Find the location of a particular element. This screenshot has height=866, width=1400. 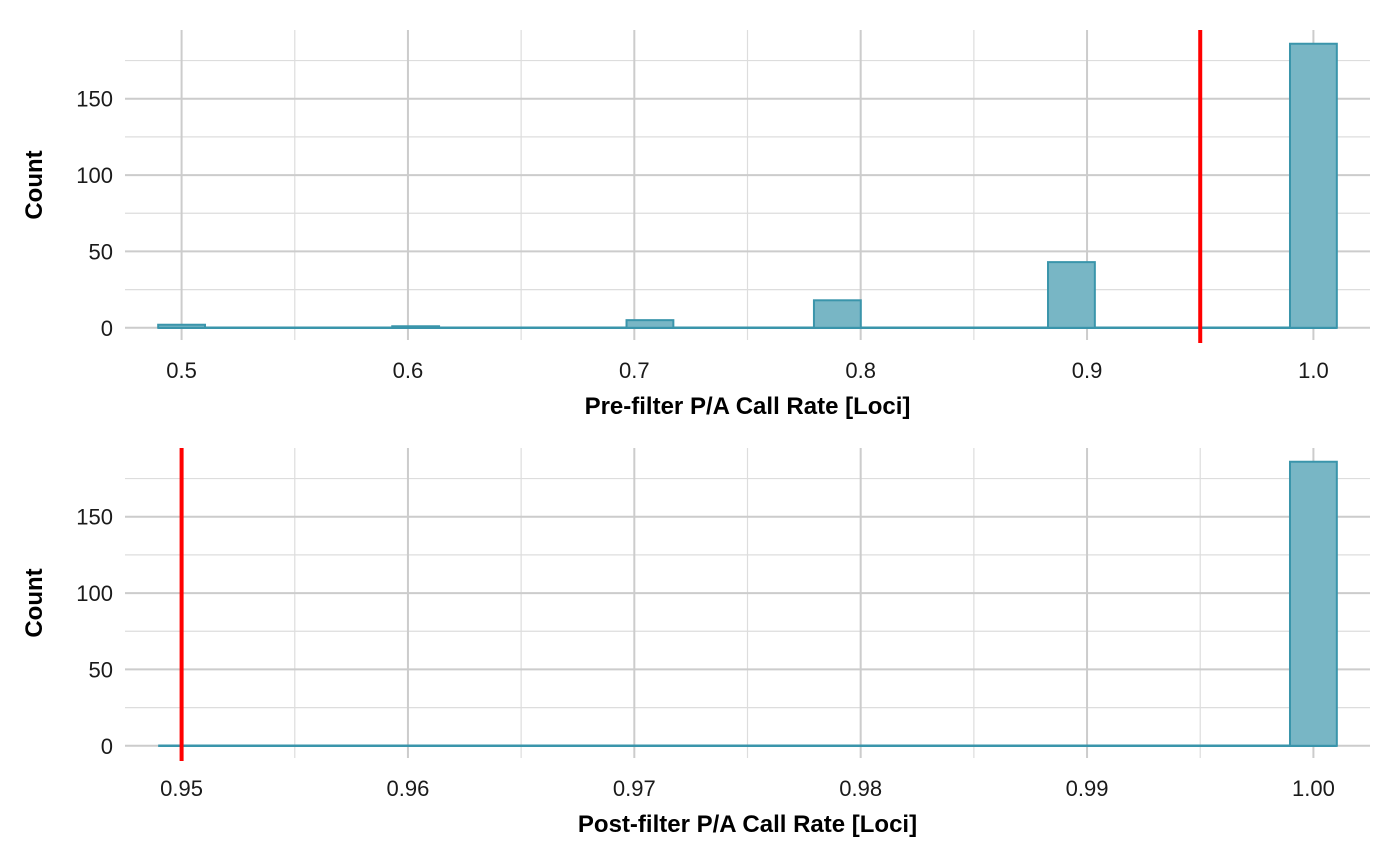

x-tick-label: 0.8 is located at coordinates (860, 370).